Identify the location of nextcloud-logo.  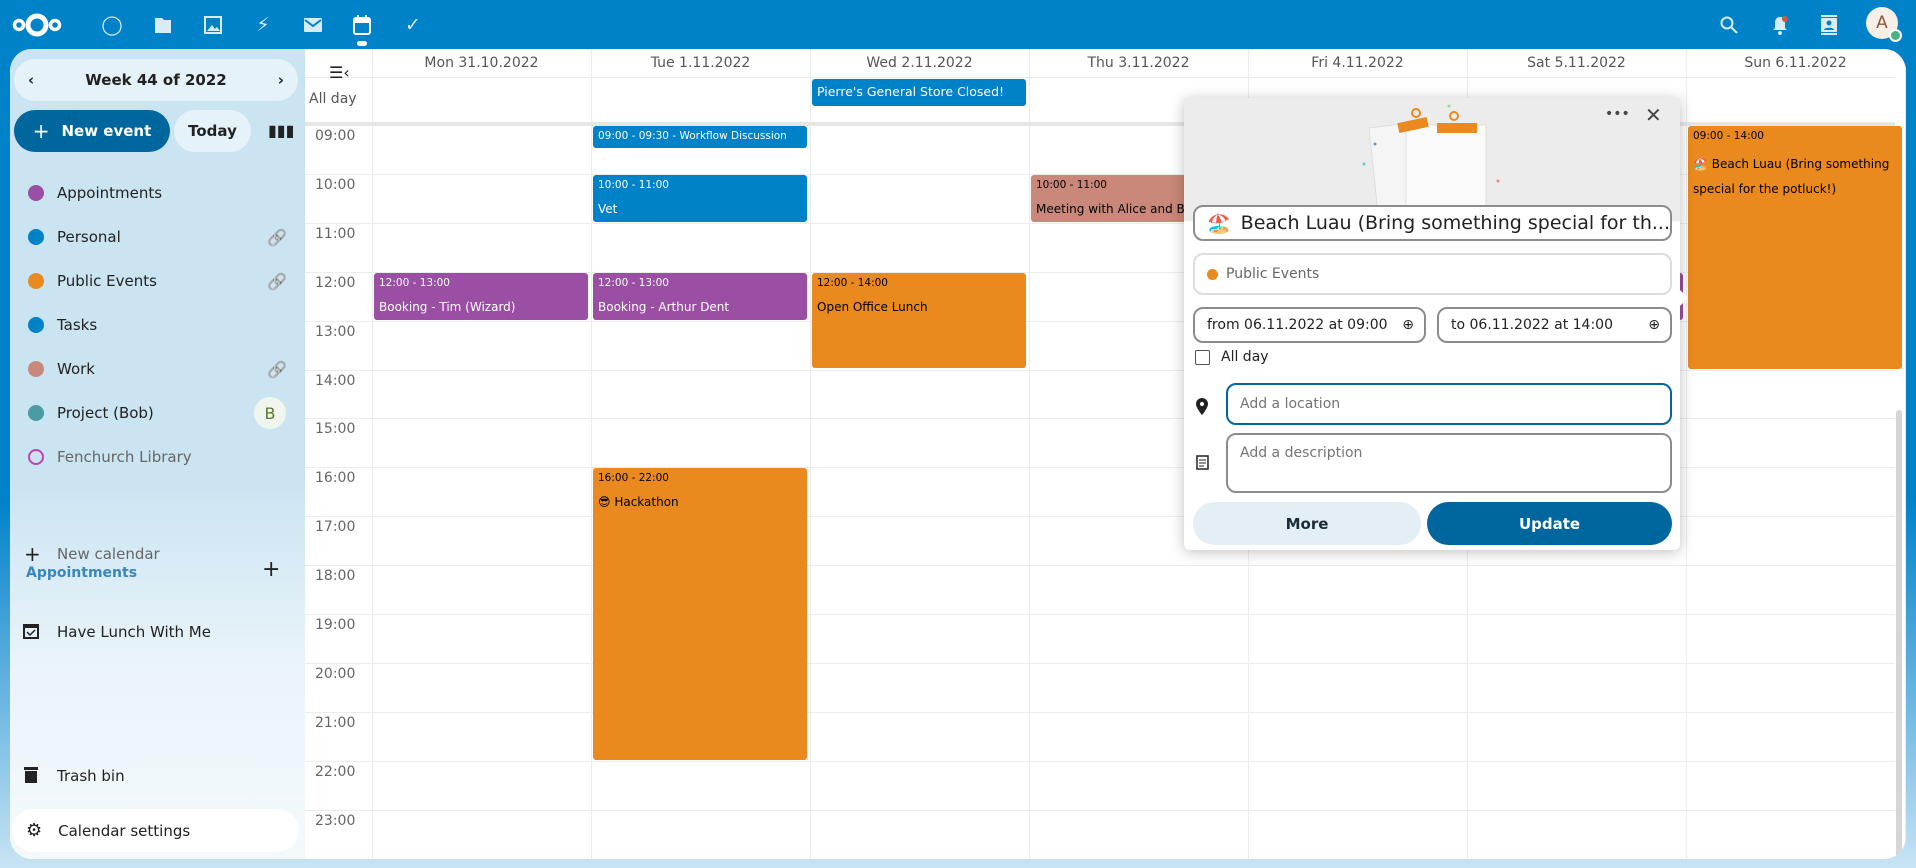
(37, 25).